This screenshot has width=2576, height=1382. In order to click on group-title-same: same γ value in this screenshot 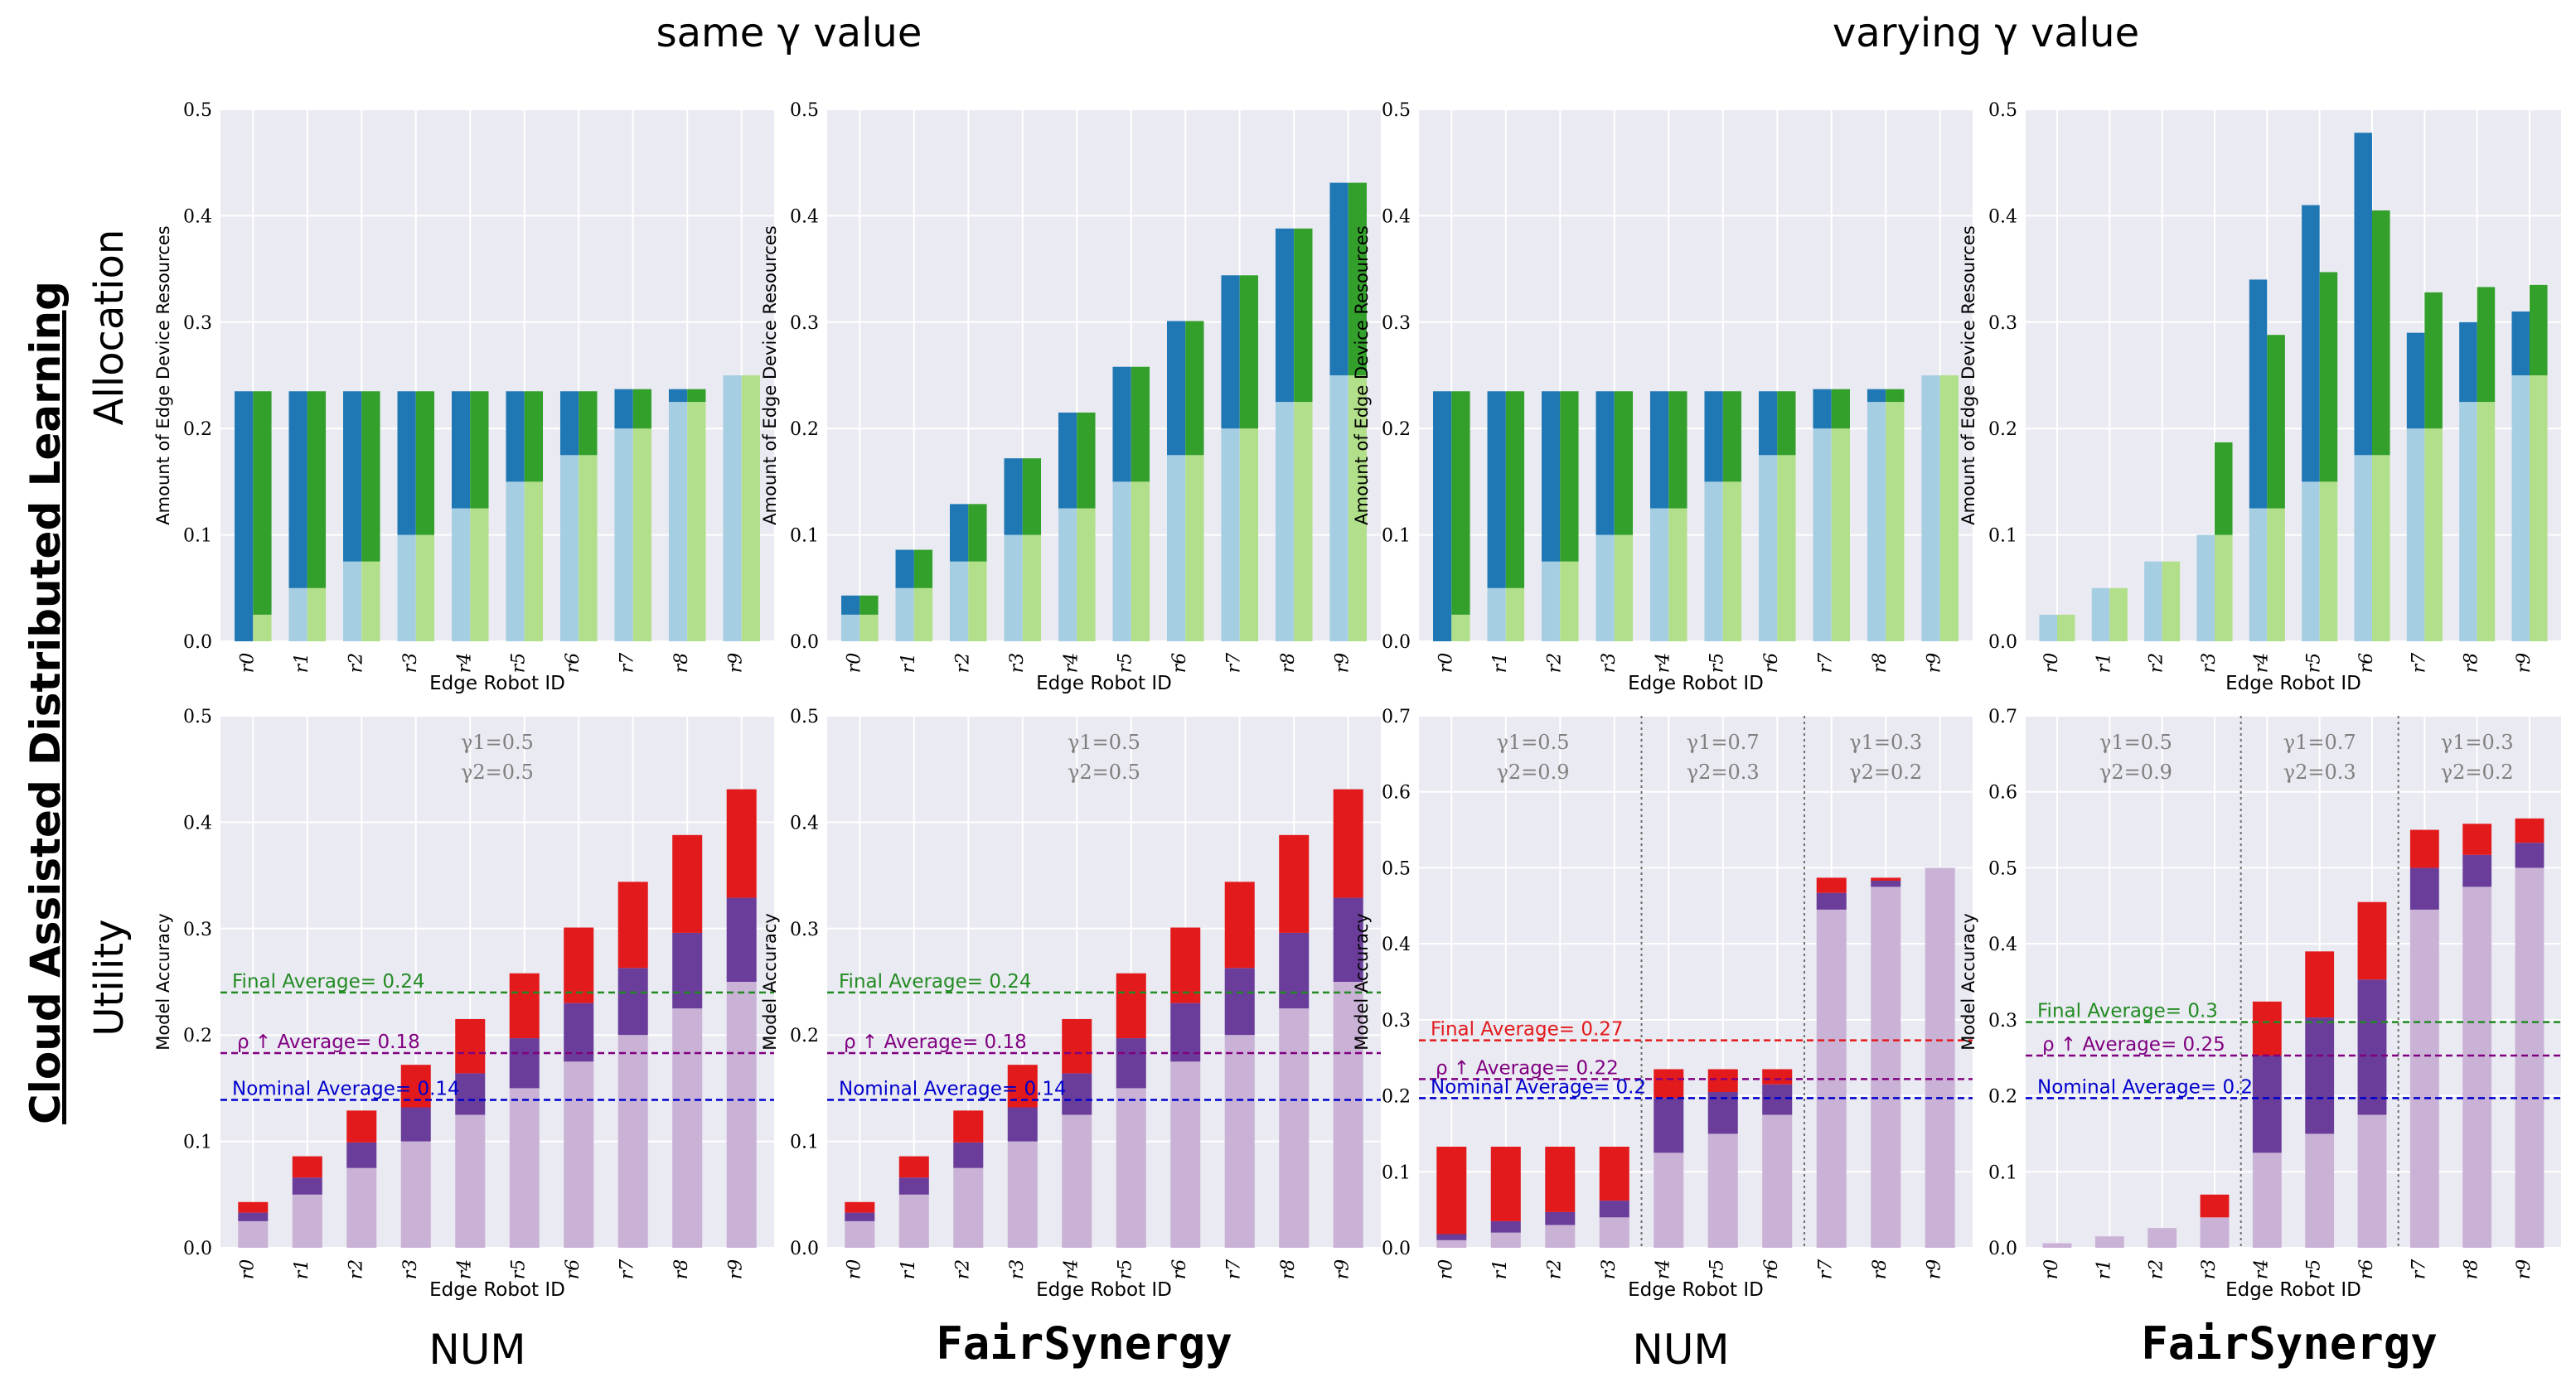, I will do `click(789, 33)`.